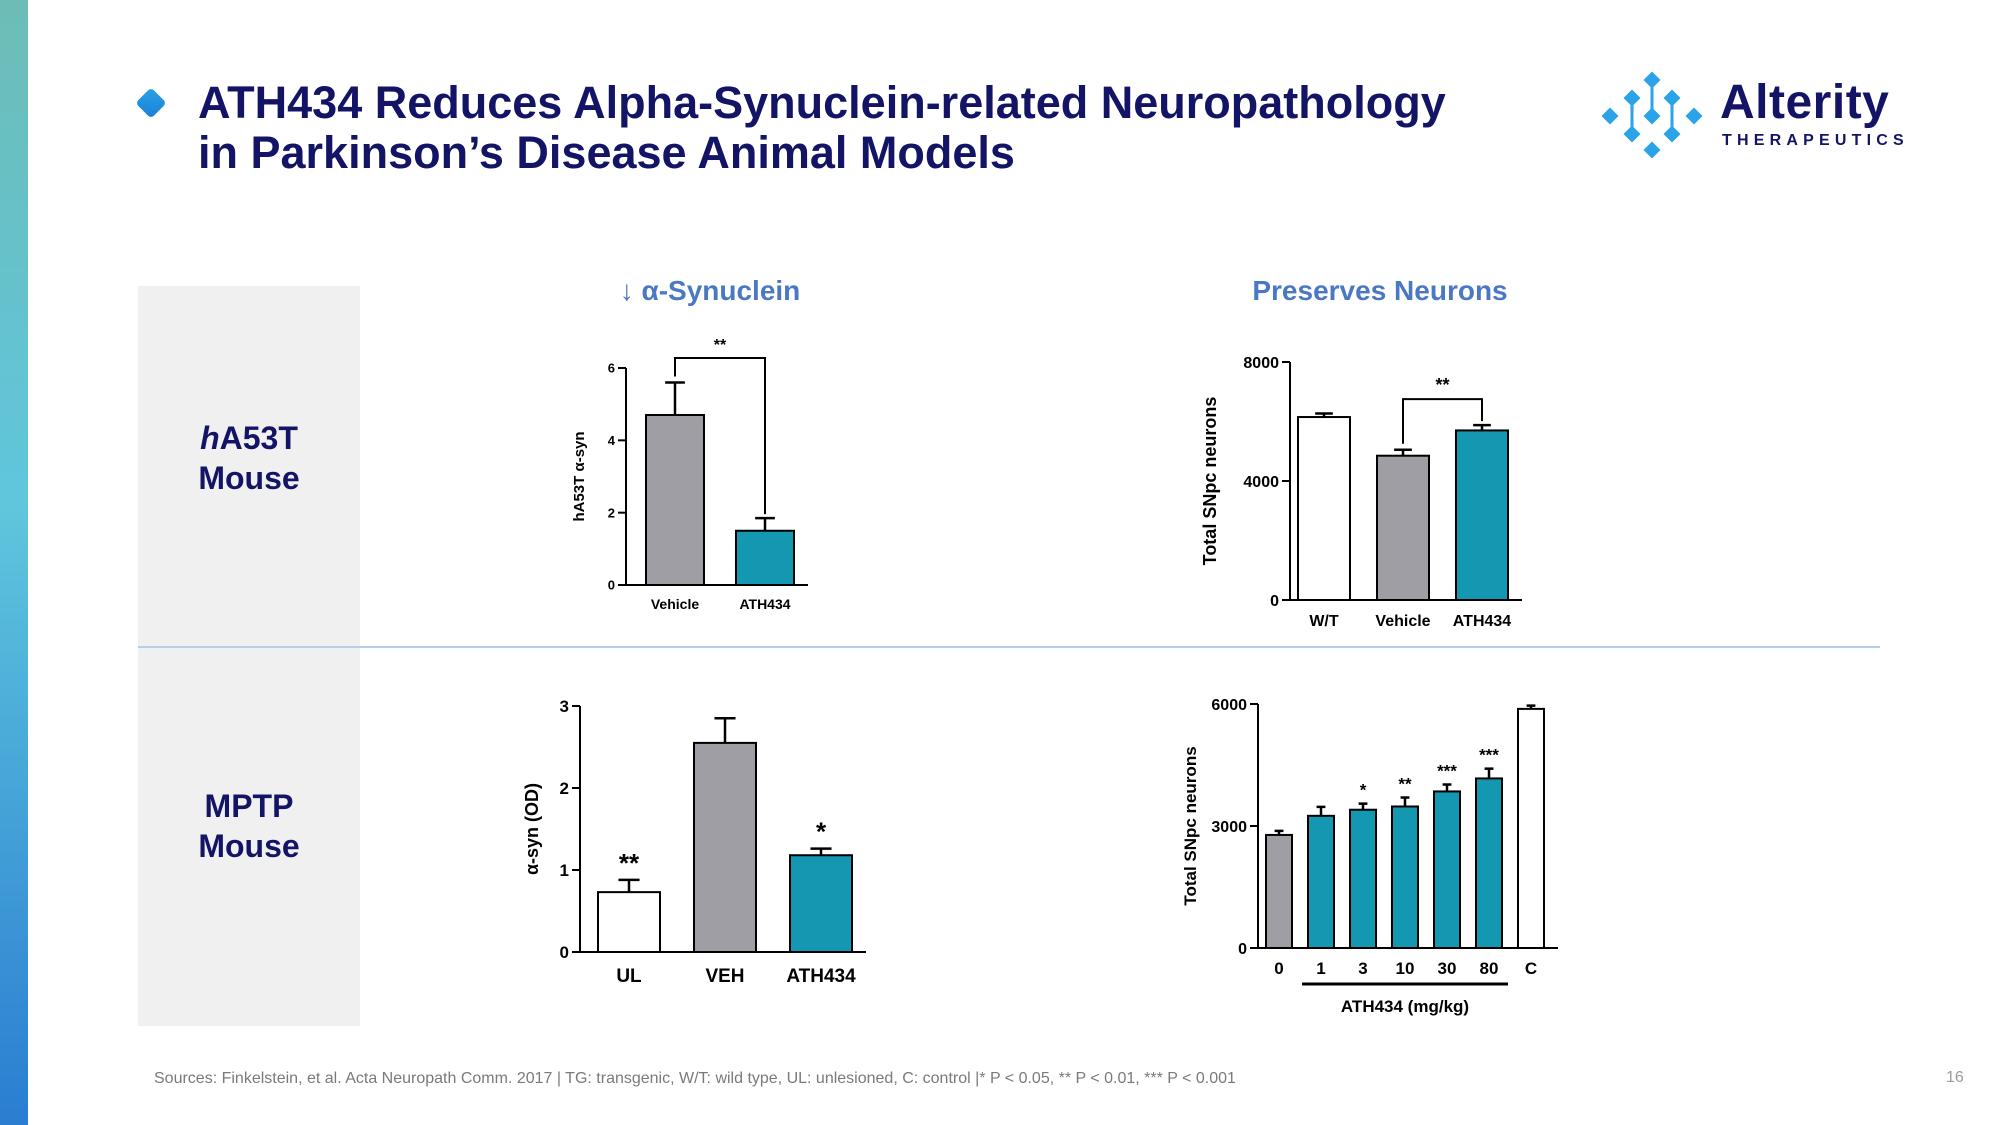  What do you see at coordinates (1278, 968) in the screenshot?
I see `x-tick-label: 0` at bounding box center [1278, 968].